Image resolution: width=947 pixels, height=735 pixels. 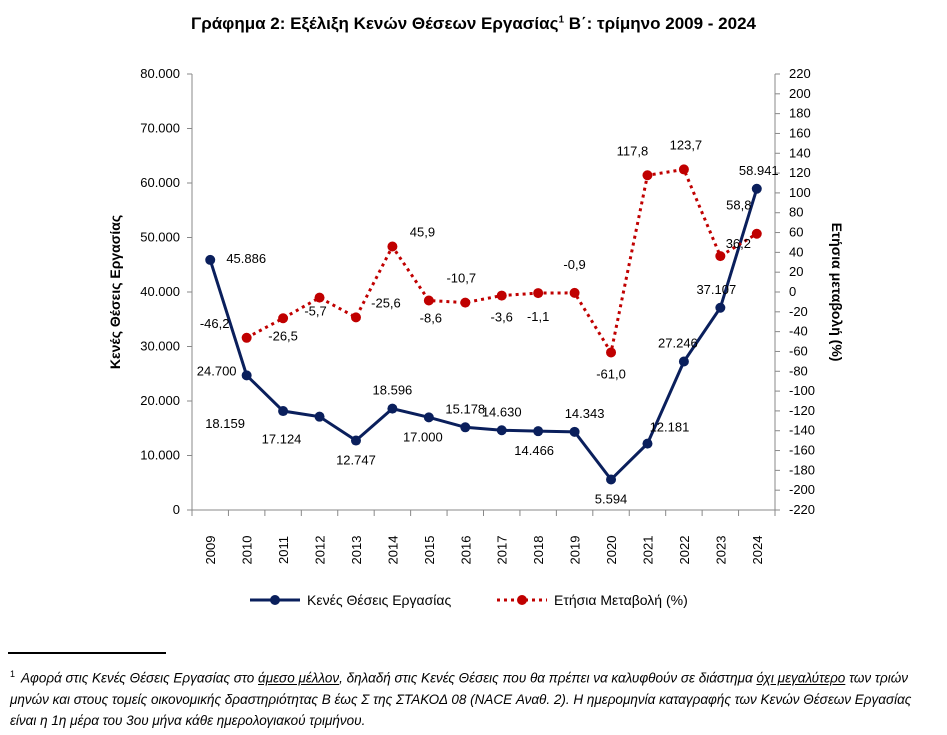 I want to click on vacancies-data-label: 18.596, so click(x=393, y=390).